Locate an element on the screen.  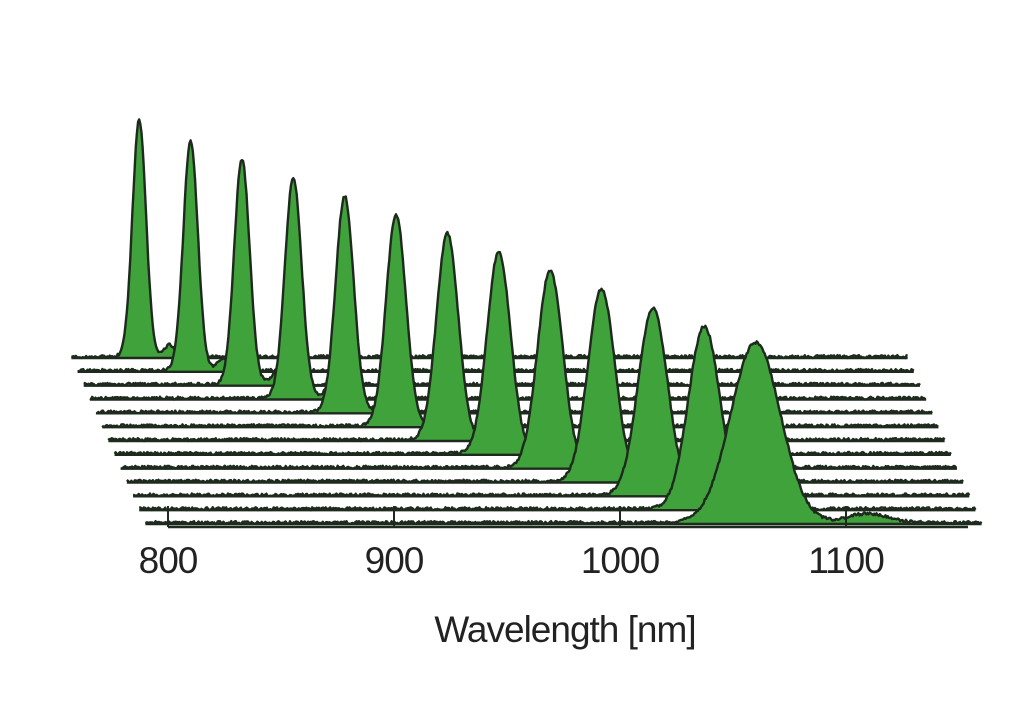
x-tick-label-900: 900 is located at coordinates (394, 560).